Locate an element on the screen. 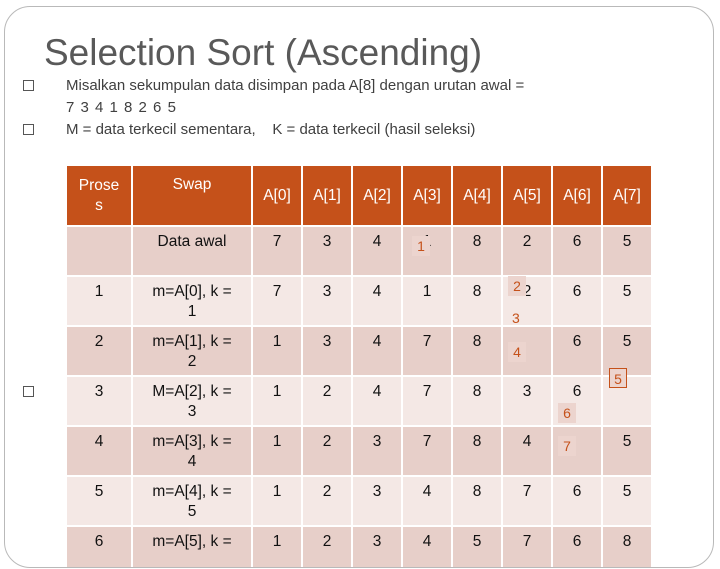 Image resolution: width=720 pixels, height=569 pixels. table-row: Data awal 7 3 4 1 8 2 6 5 is located at coordinates (359, 251).